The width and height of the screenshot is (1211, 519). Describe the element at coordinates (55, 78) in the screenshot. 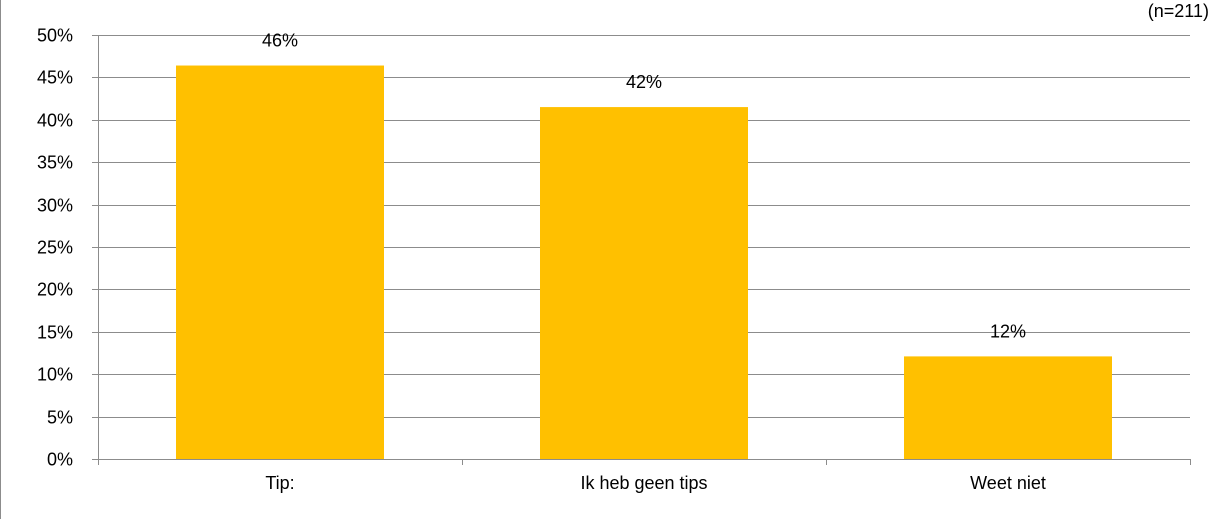

I see `y-tick-label: 45%` at that location.